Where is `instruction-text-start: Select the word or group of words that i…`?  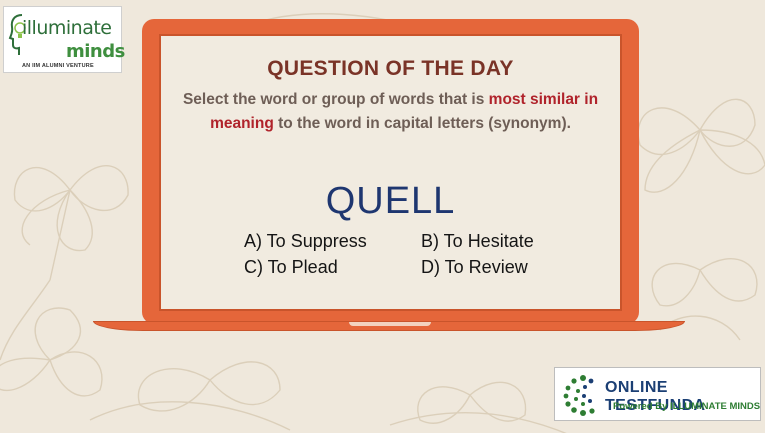 instruction-text-start: Select the word or group of words that i… is located at coordinates (336, 99).